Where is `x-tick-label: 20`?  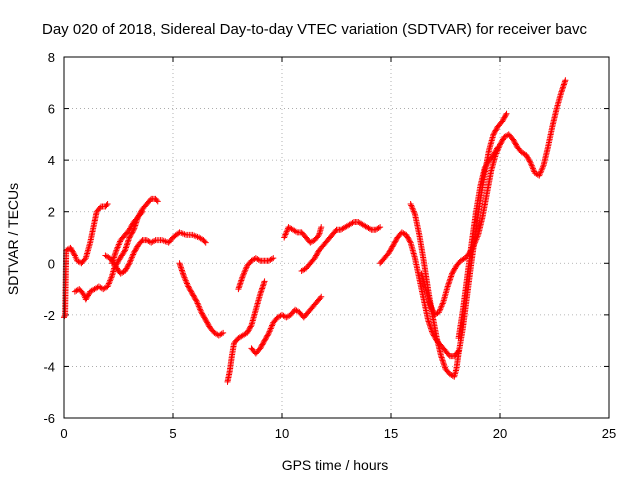 x-tick-label: 20 is located at coordinates (500, 433).